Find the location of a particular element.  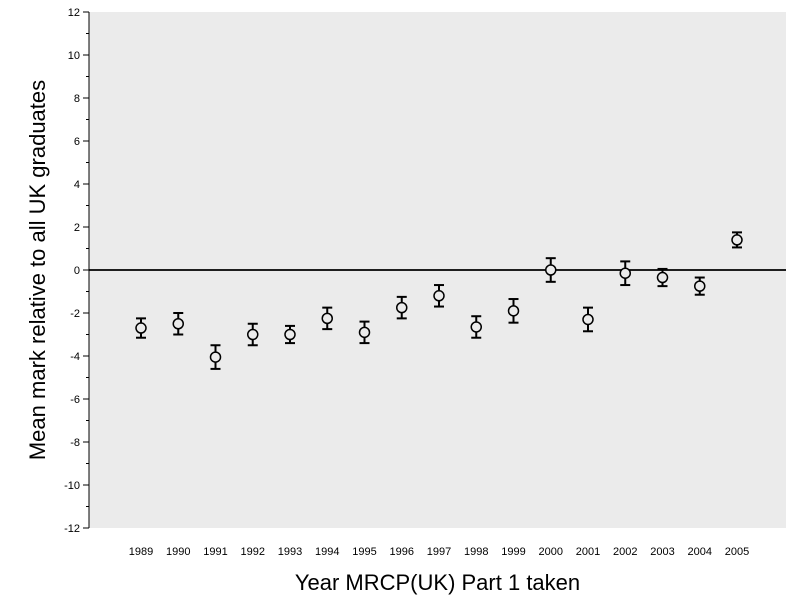

y-tick-label: 0 is located at coordinates (77, 271).